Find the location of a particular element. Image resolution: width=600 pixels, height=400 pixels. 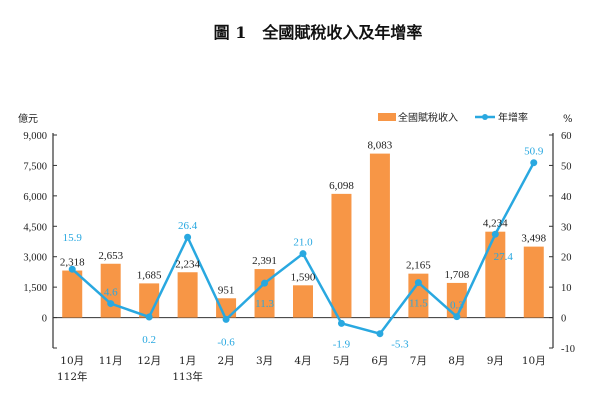

left-tick-label: 1,500 is located at coordinates (35, 288).